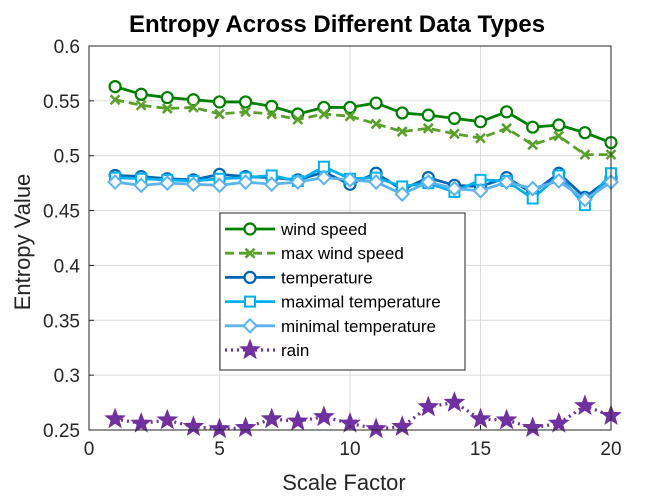  Describe the element at coordinates (327, 277) in the screenshot. I see `legend-label: temperature` at that location.